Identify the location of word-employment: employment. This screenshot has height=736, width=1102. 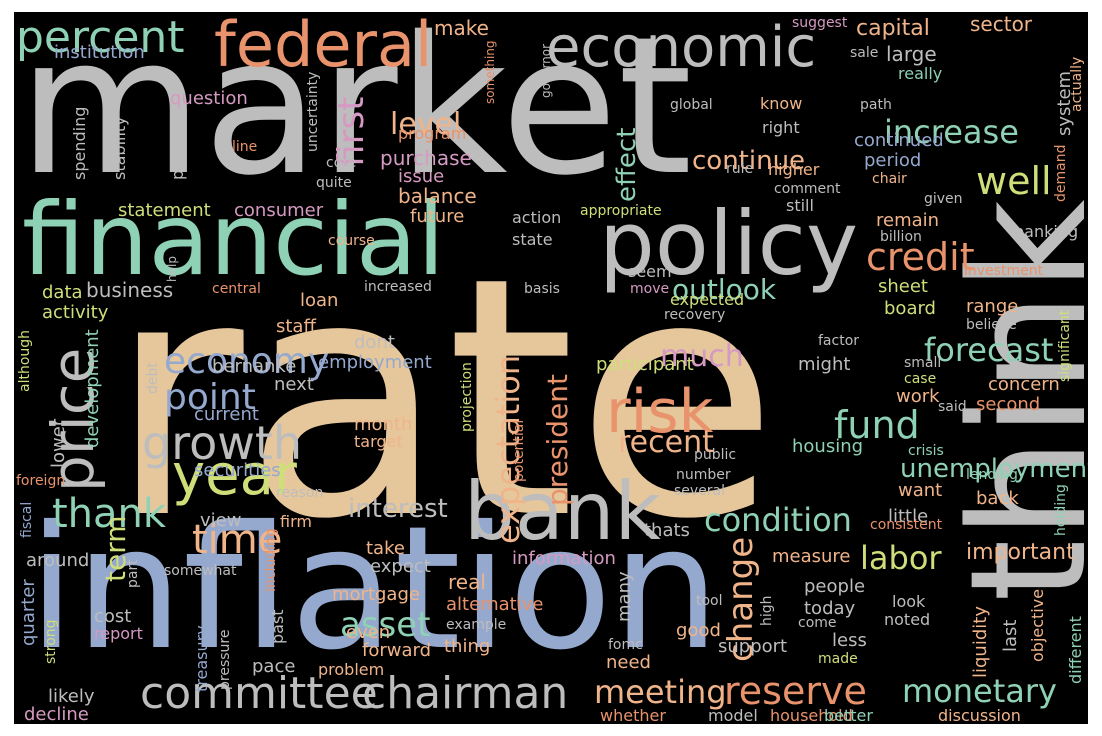
(375, 362).